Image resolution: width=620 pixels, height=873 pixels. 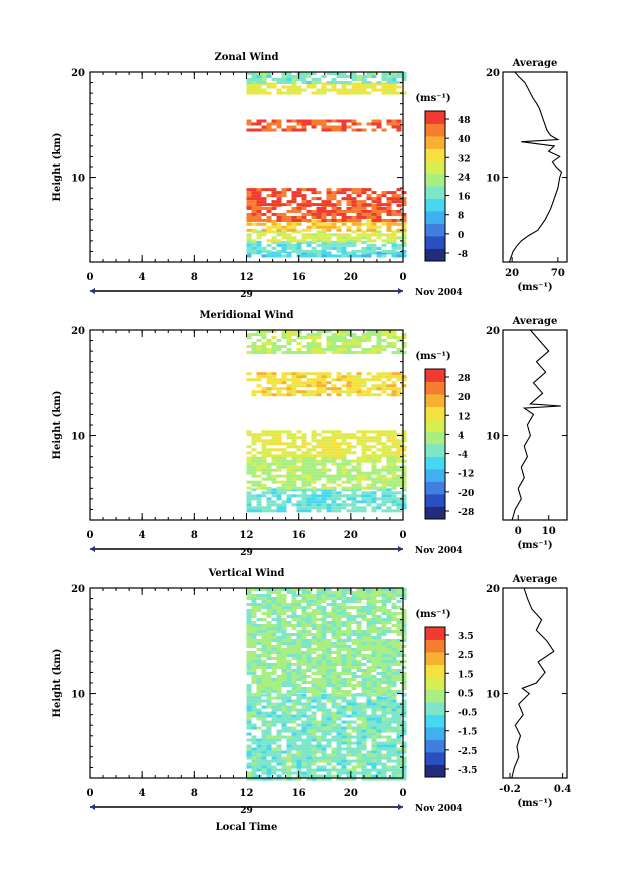 I want to click on colorbar-units-label: (ms⁻¹), so click(x=432, y=614).